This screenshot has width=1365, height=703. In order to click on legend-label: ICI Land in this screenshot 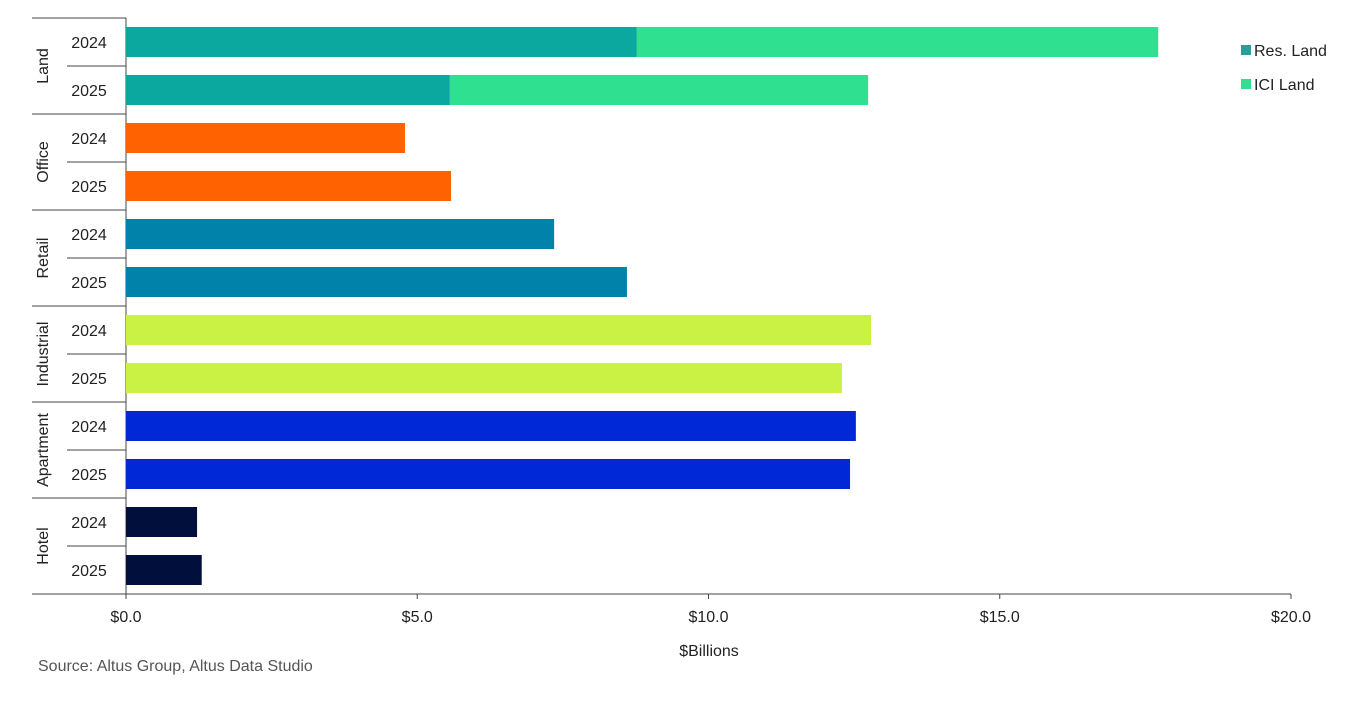, I will do `click(1284, 85)`.